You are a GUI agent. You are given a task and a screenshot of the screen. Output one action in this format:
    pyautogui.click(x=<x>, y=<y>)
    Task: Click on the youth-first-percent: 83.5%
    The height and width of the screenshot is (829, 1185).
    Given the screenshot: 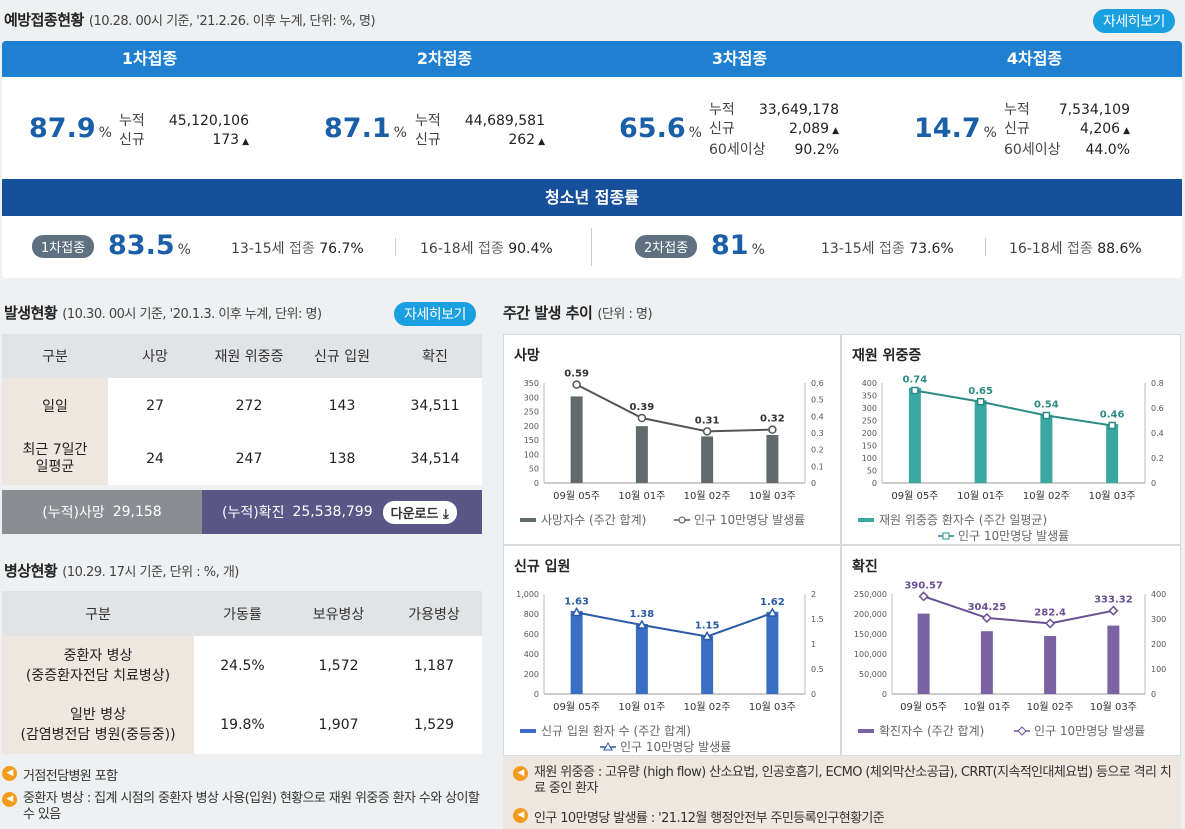 What is the action you would take?
    pyautogui.click(x=149, y=245)
    